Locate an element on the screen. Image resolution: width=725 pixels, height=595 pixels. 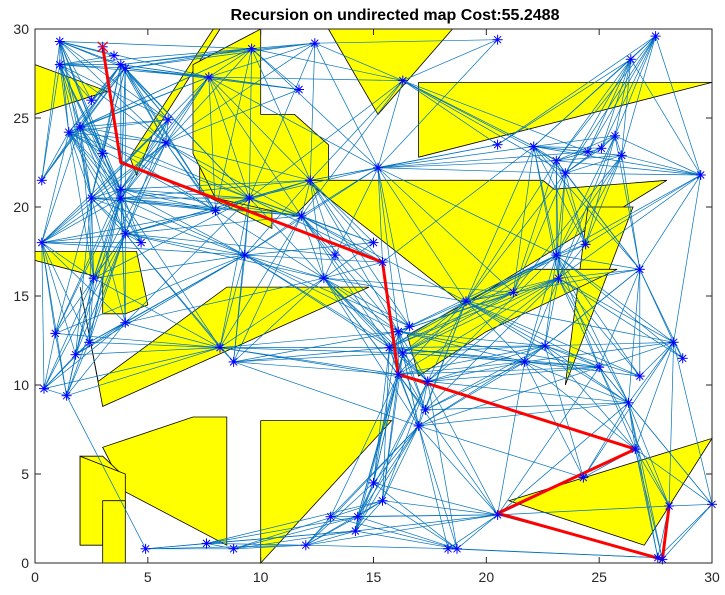
y-tick-label-6: 30 is located at coordinates (21, 29).